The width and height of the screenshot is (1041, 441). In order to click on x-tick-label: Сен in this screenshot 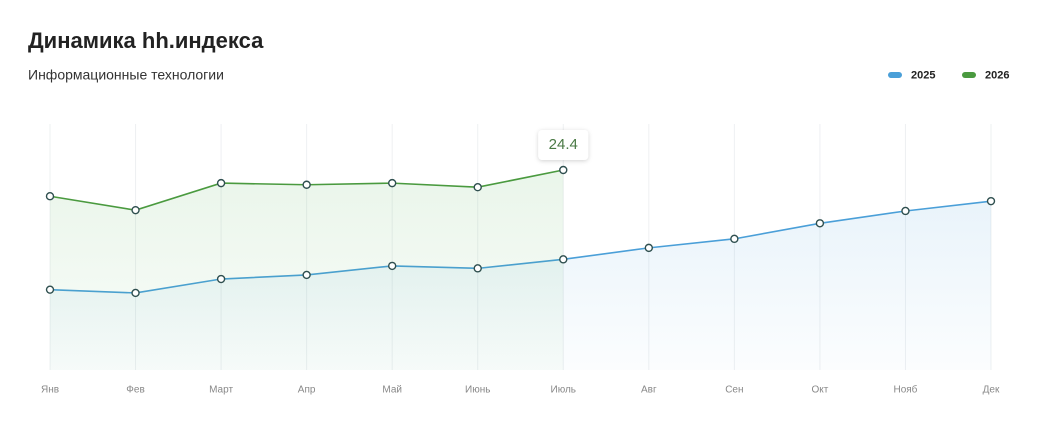, I will do `click(734, 390)`.